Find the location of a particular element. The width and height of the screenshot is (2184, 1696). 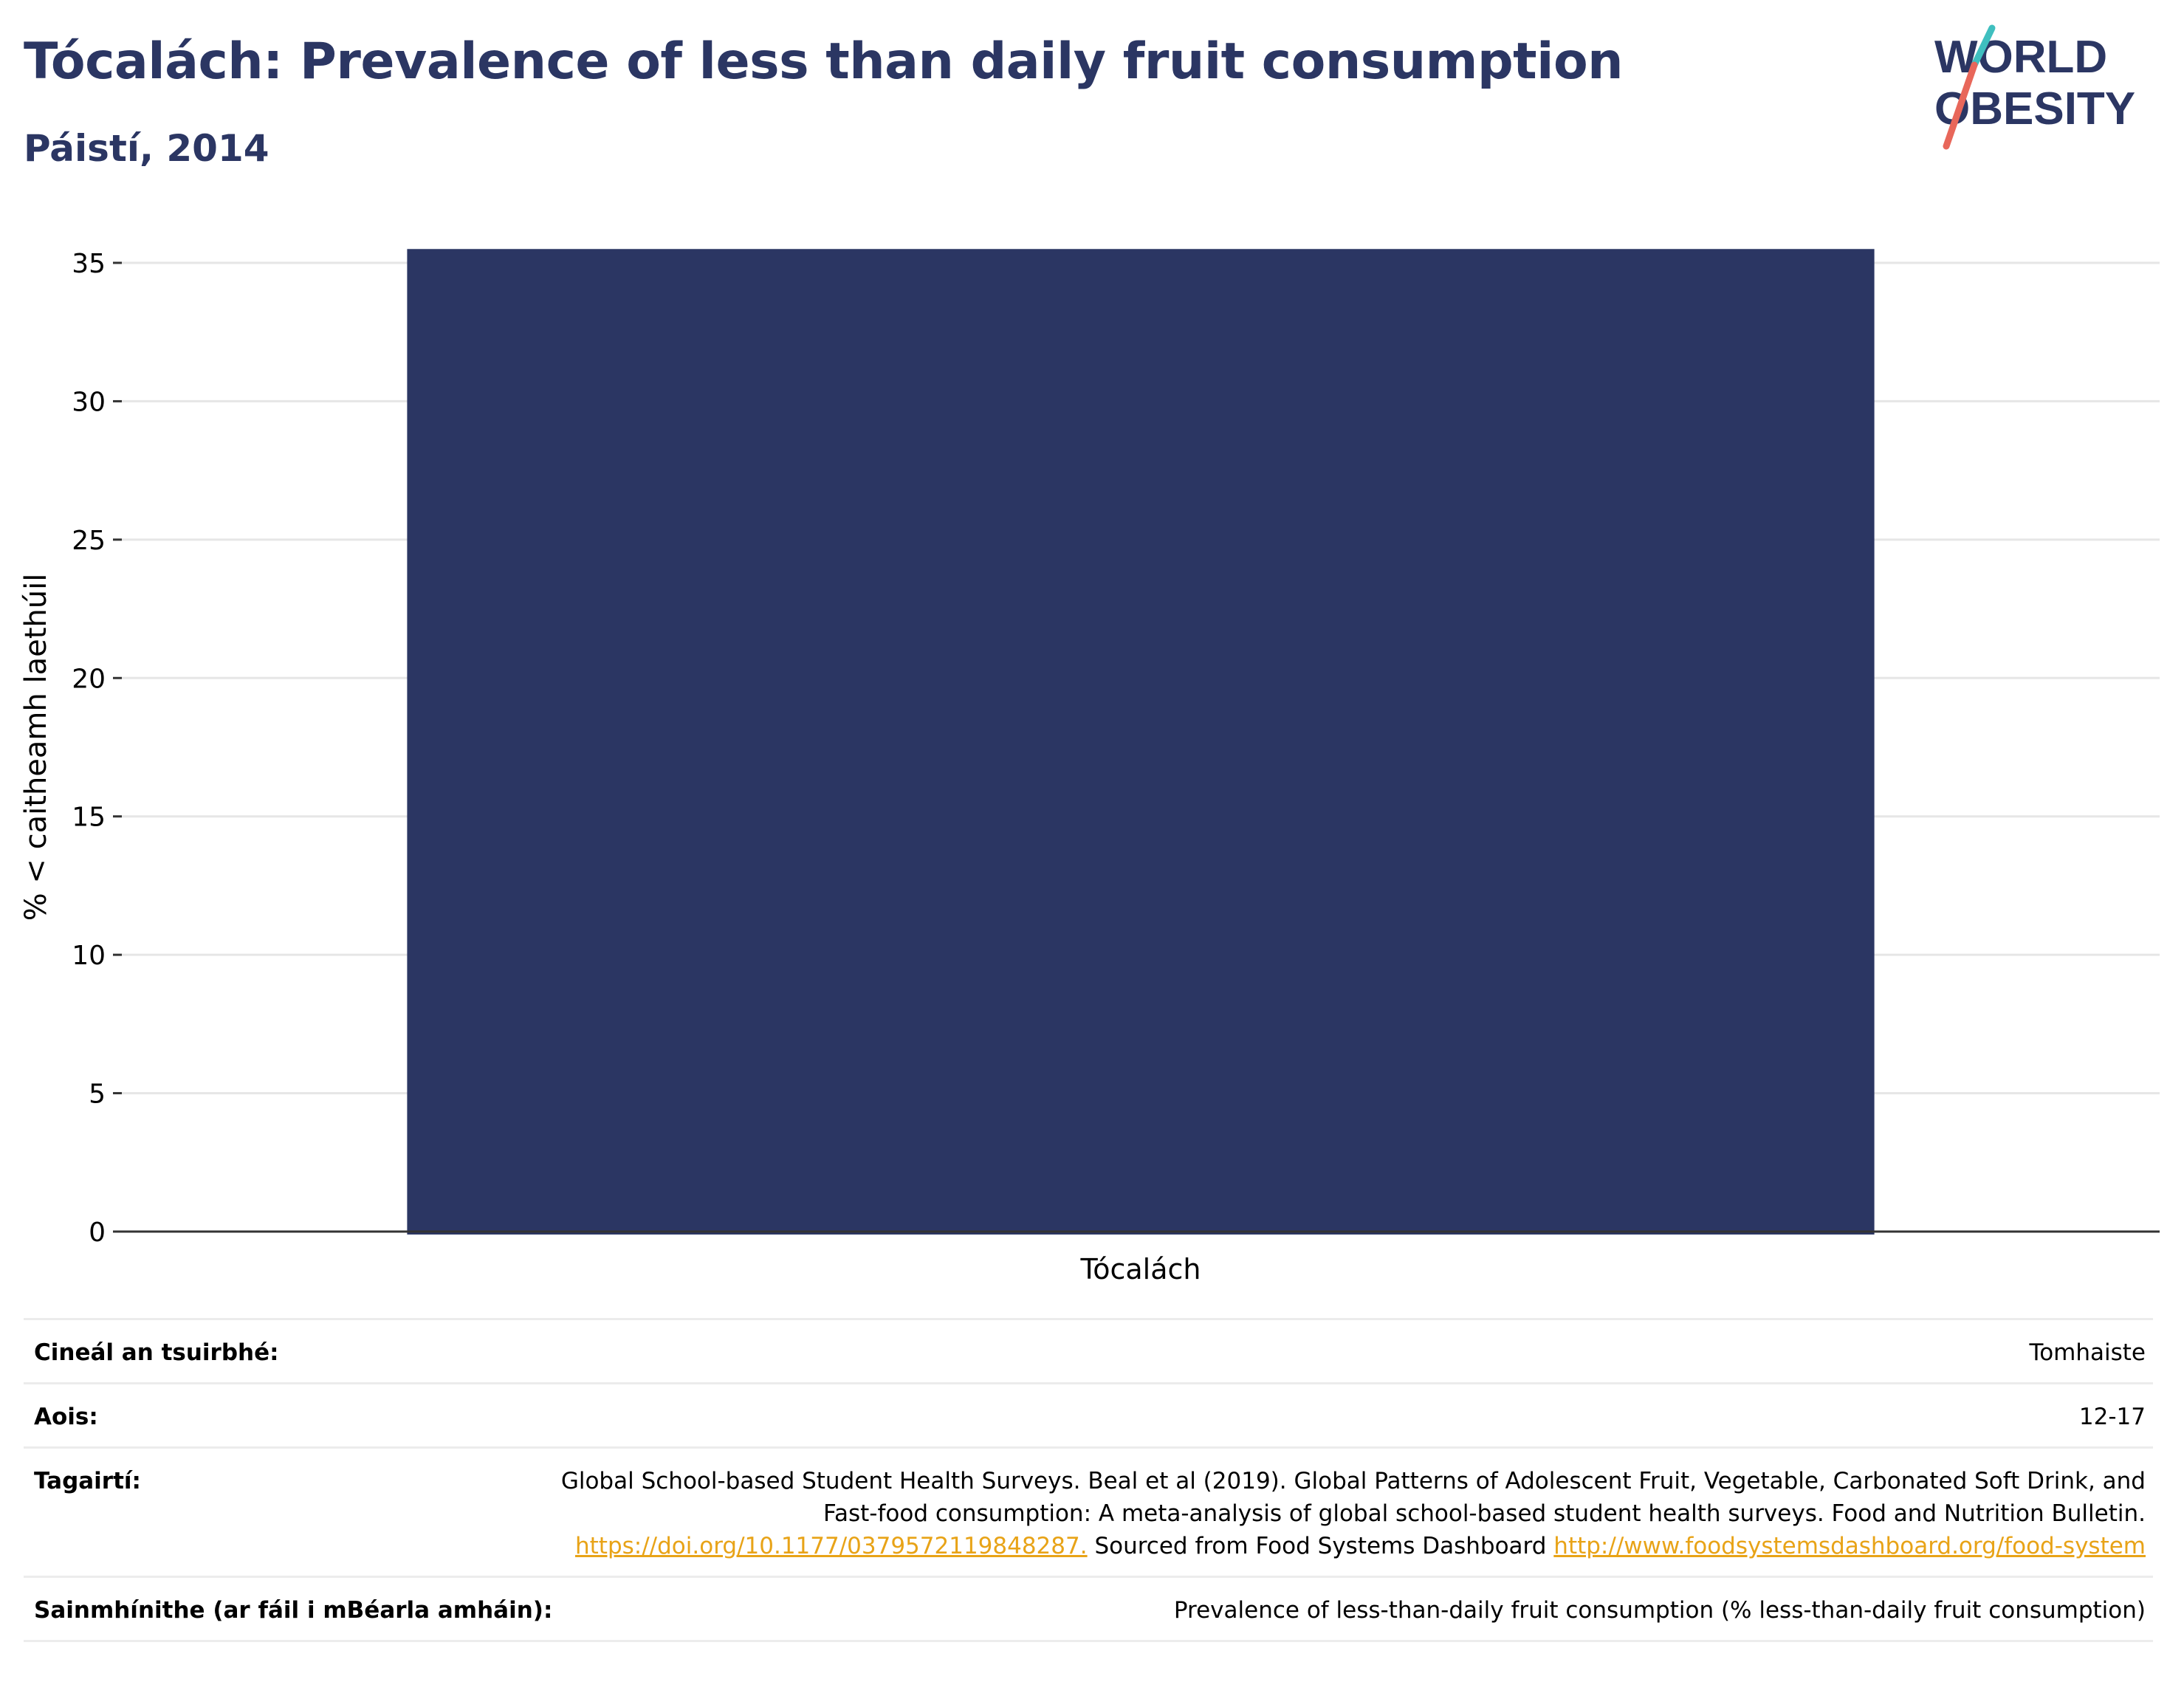

logo-coral-slash is located at coordinates (1961, 105).